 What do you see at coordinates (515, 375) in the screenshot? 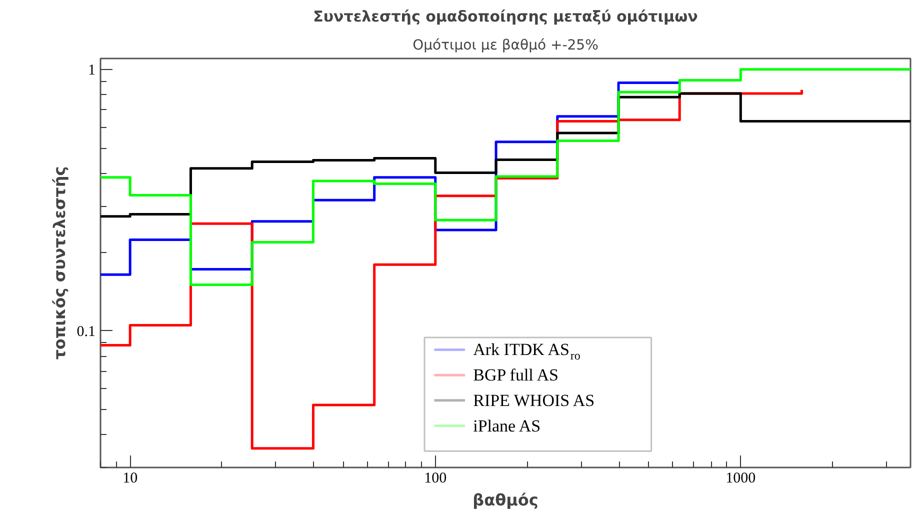
I see `legend-label: BGP full AS` at bounding box center [515, 375].